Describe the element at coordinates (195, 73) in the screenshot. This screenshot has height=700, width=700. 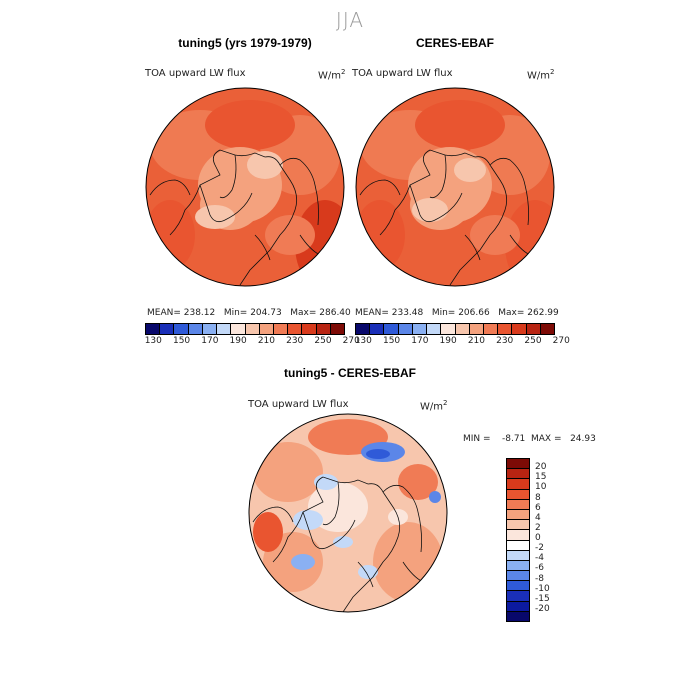
I see `left-variable-label: TOA upward LW flux` at that location.